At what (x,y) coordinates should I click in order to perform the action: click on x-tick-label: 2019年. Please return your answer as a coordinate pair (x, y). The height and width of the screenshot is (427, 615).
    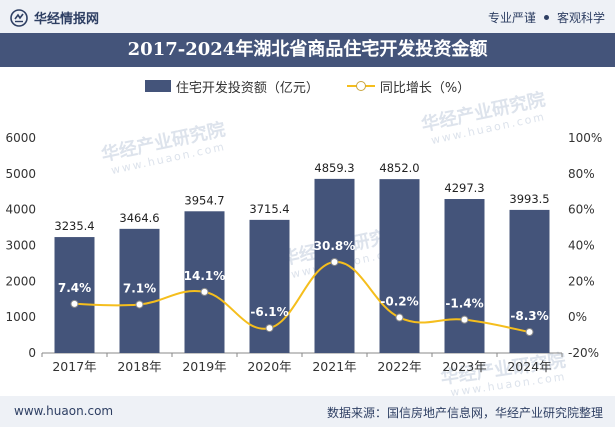
    Looking at the image, I should click on (204, 366).